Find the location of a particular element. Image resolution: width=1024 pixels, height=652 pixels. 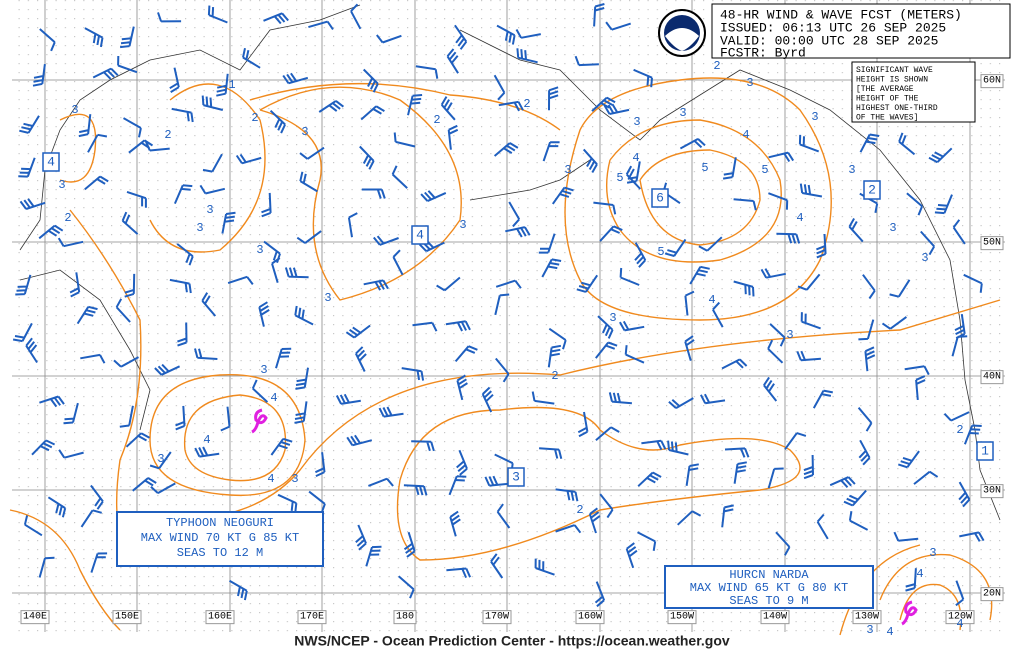

lon-label: 140E is located at coordinates (35, 617).